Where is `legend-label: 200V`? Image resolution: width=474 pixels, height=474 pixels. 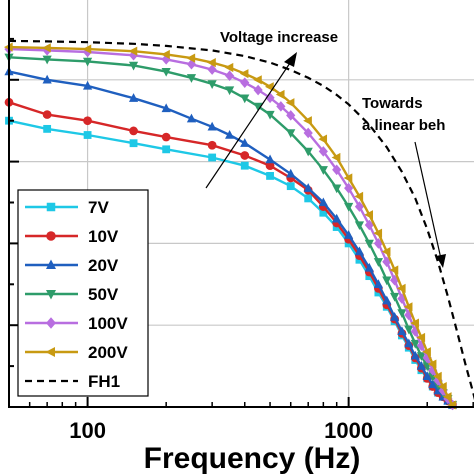
legend-label: 200V is located at coordinates (108, 352).